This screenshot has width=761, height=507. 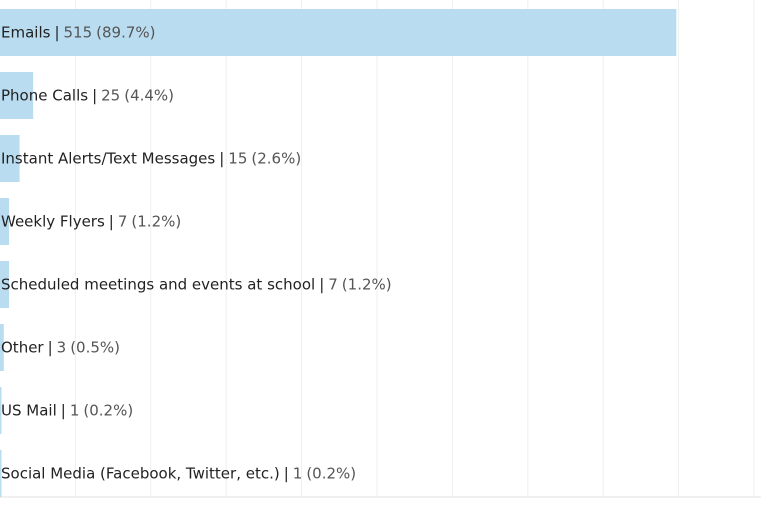 I want to click on category-label: Social Media (Facebook, Twitter, etc.), so click(x=140, y=473).